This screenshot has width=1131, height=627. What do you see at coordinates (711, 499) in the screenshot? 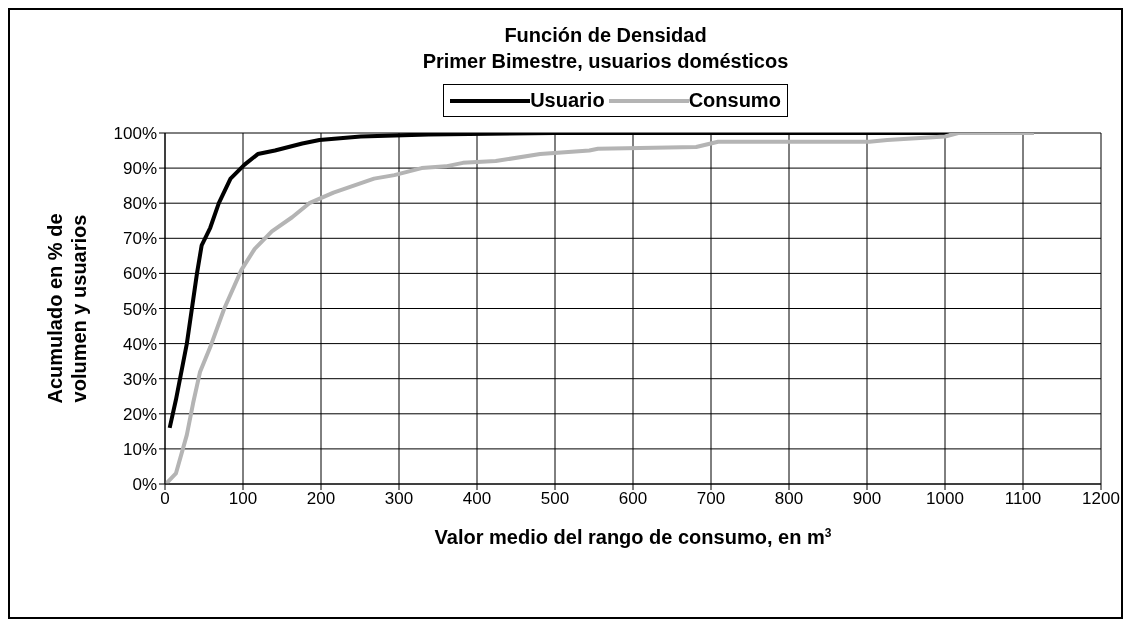
I see `x-tick-label: 700` at bounding box center [711, 499].